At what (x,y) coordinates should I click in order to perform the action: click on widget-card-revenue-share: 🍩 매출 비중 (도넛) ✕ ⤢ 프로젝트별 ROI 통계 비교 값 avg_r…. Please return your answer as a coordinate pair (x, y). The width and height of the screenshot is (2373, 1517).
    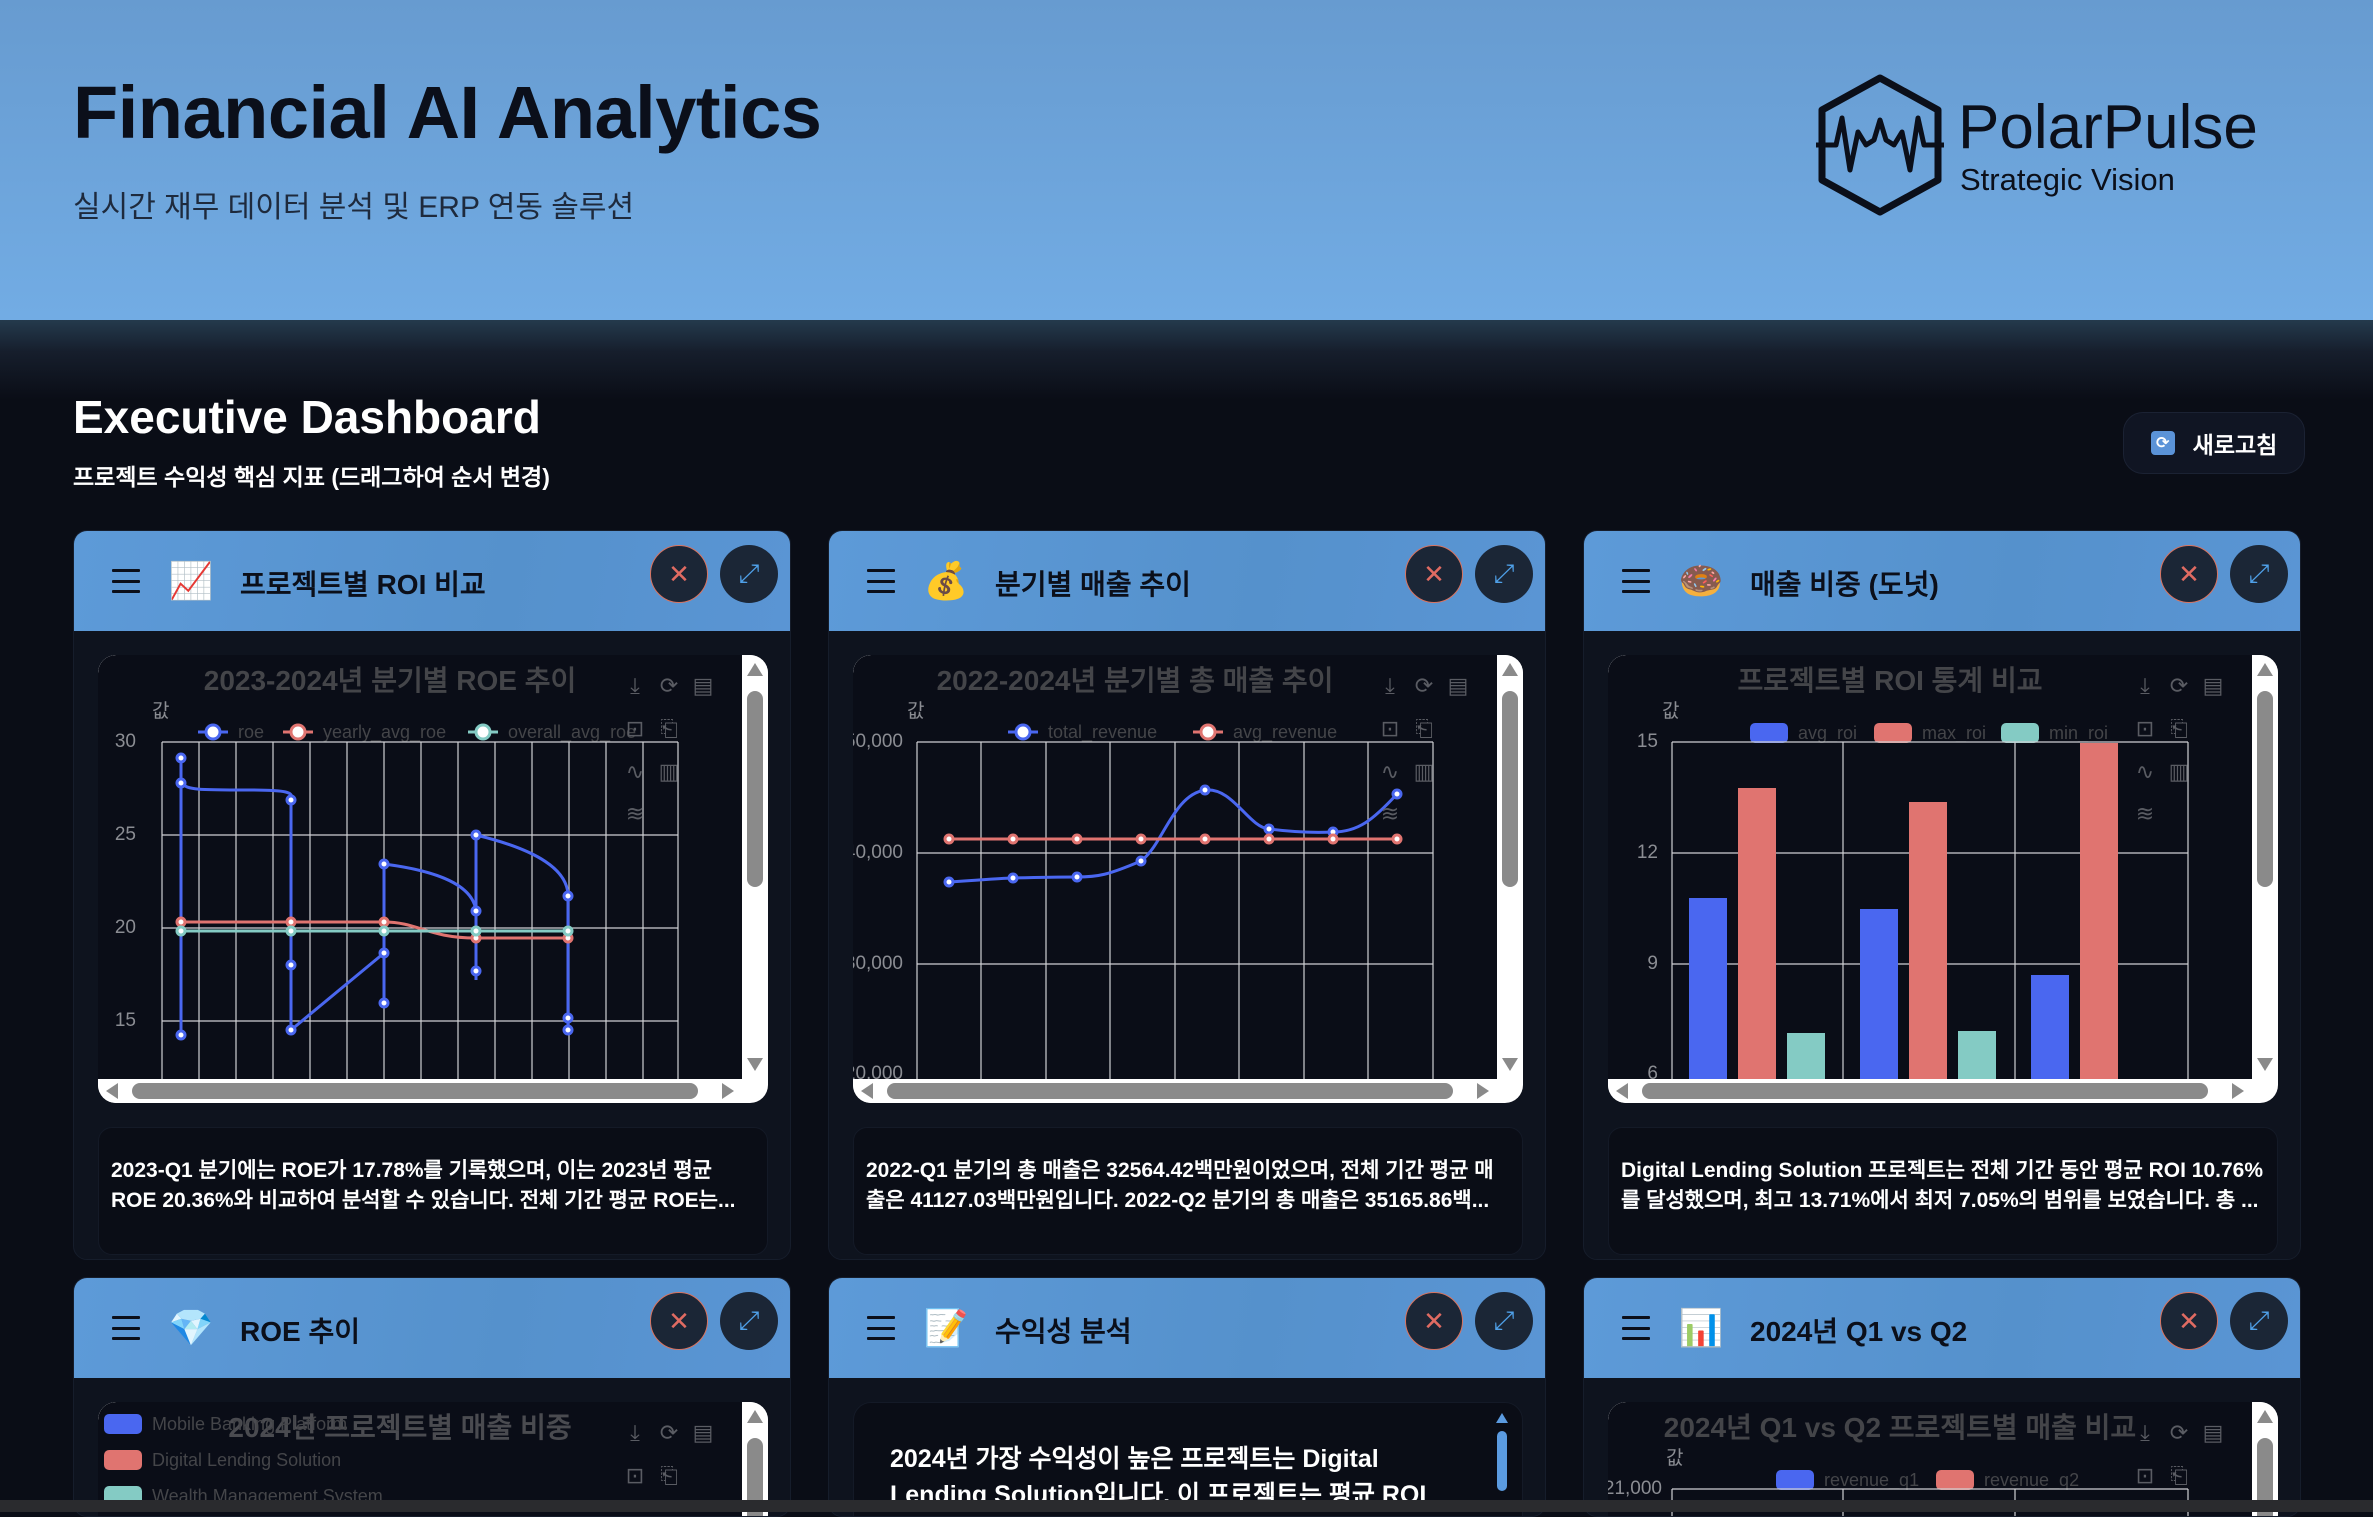
    Looking at the image, I should click on (1942, 895).